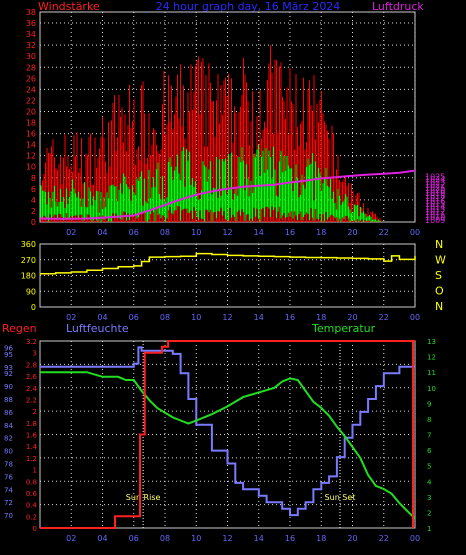  Describe the element at coordinates (439, 306) in the screenshot. I see `compass-label: N` at that location.